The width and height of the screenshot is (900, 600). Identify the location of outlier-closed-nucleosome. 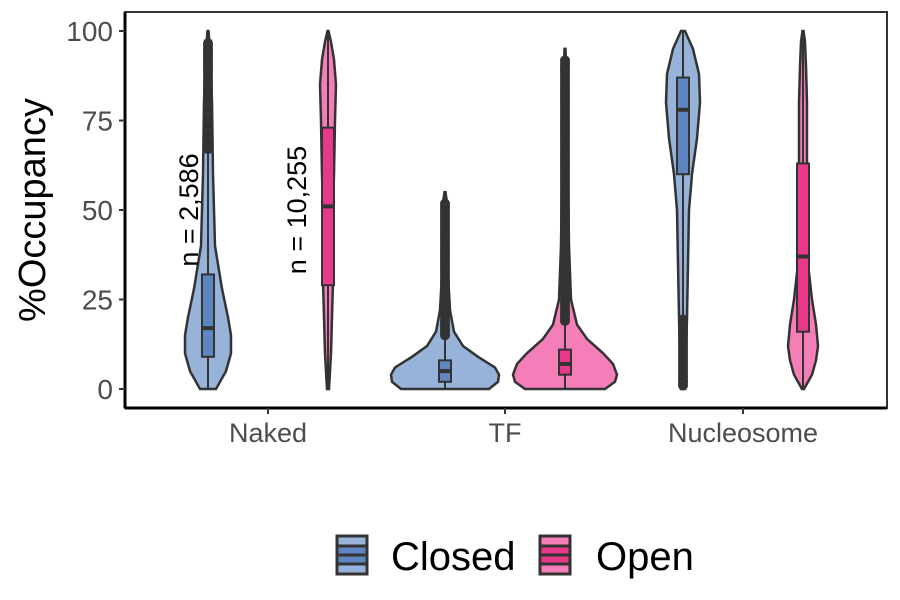
(683, 319).